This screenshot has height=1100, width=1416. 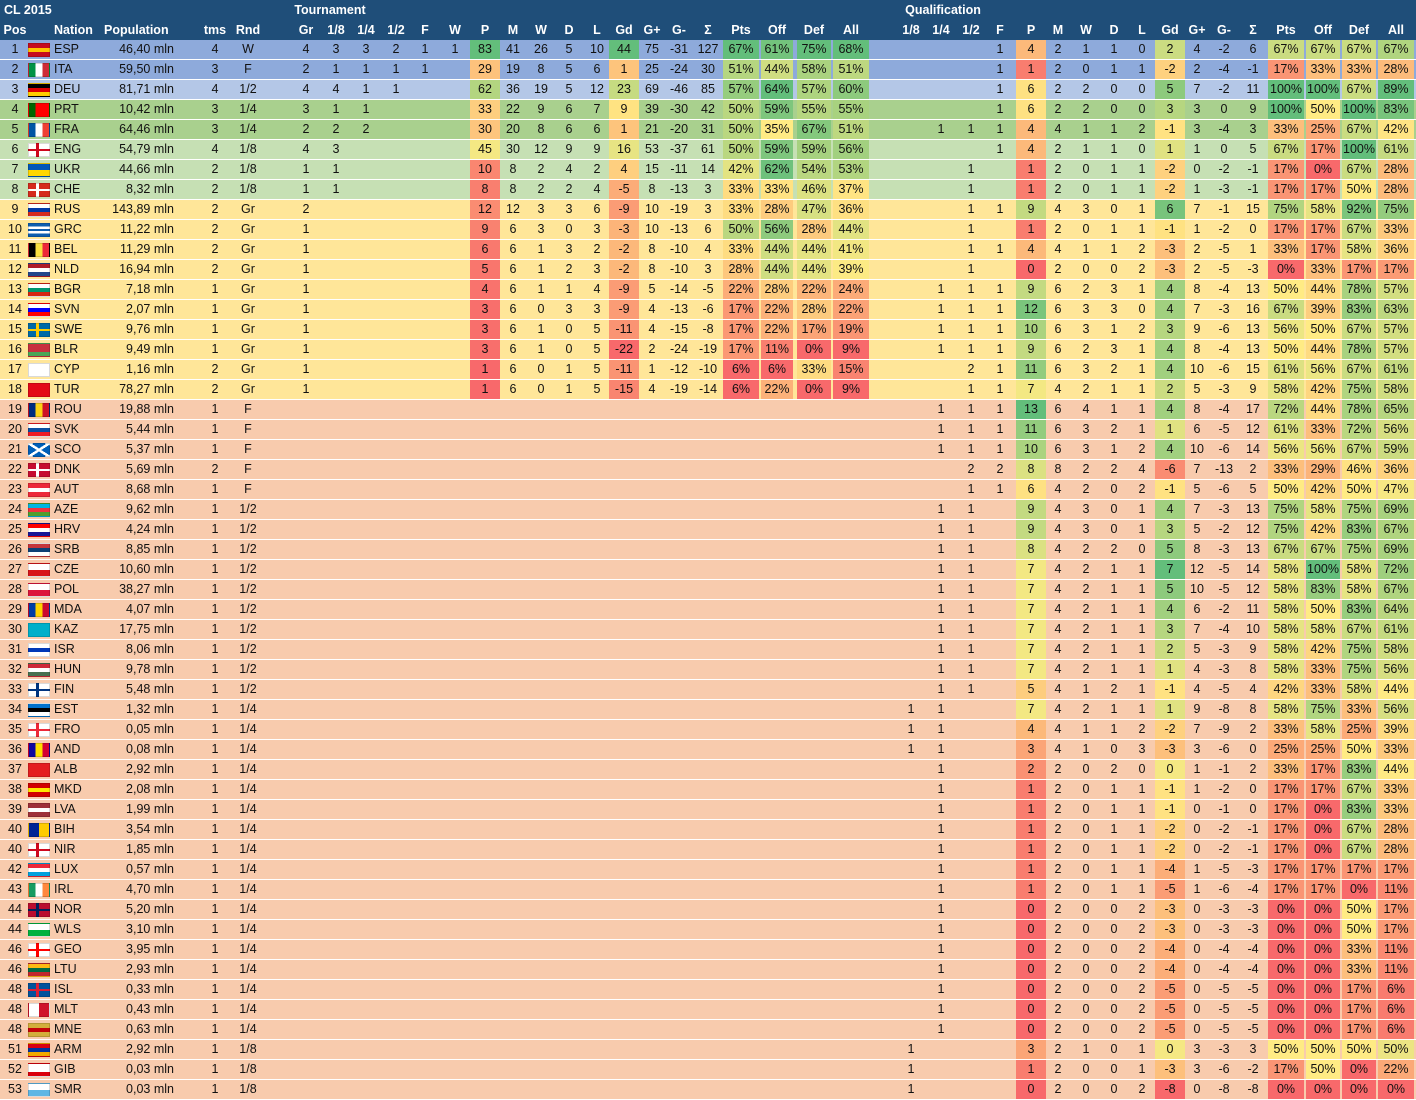 What do you see at coordinates (652, 169) in the screenshot?
I see `value-cell: 15` at bounding box center [652, 169].